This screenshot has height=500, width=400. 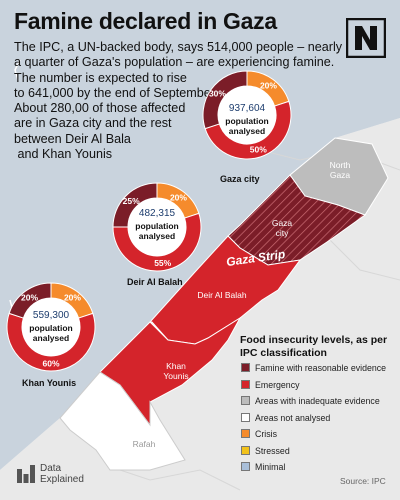 What do you see at coordinates (217, 94) in the screenshot?
I see `donut-slice-label: 30%` at bounding box center [217, 94].